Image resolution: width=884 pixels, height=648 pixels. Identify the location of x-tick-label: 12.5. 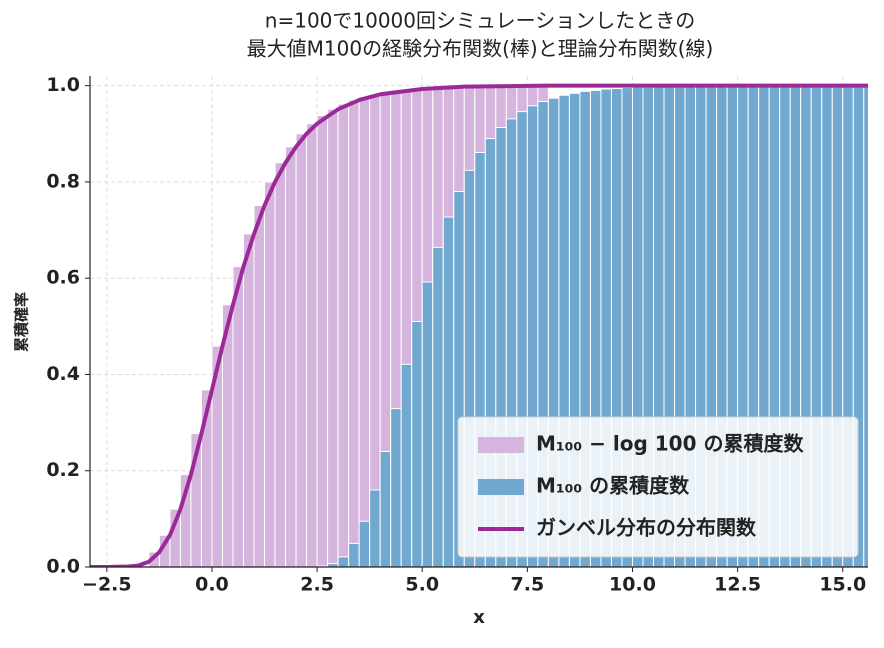
(737, 585).